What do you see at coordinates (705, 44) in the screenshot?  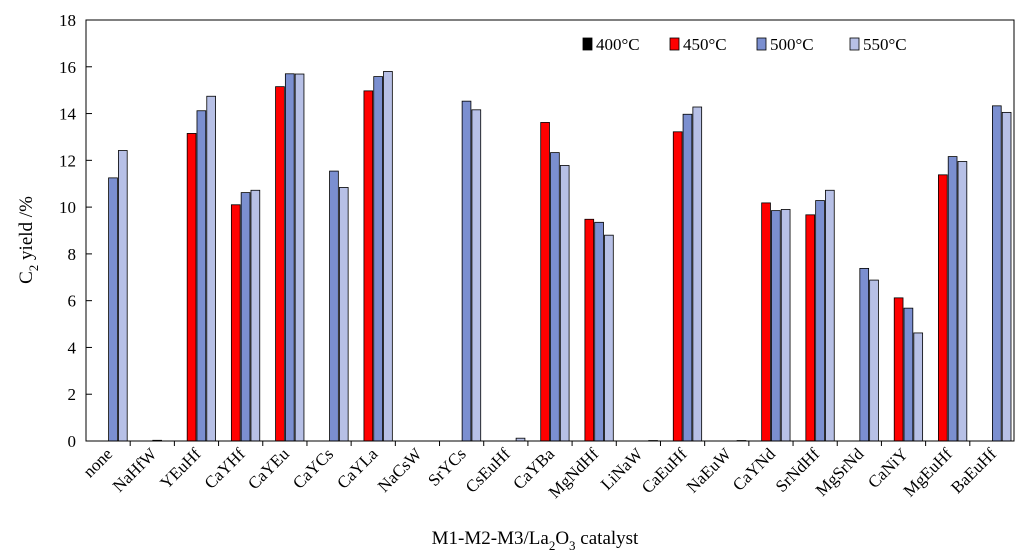 I see `legend-label-1: 450°C` at bounding box center [705, 44].